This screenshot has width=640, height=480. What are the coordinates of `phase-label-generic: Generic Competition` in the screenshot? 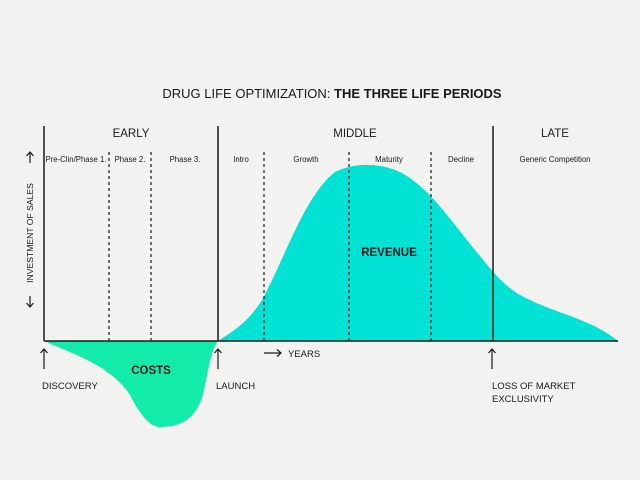 It's located at (554, 159).